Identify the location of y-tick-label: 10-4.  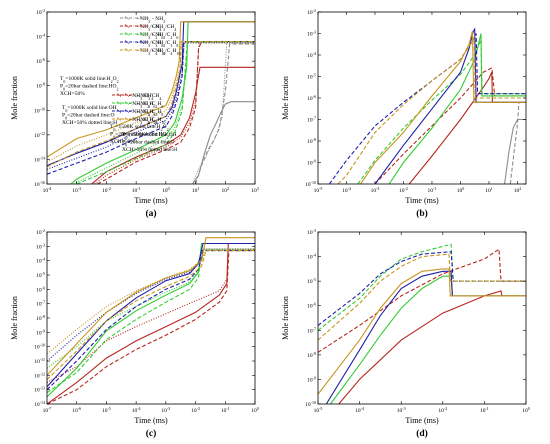
(311, 256).